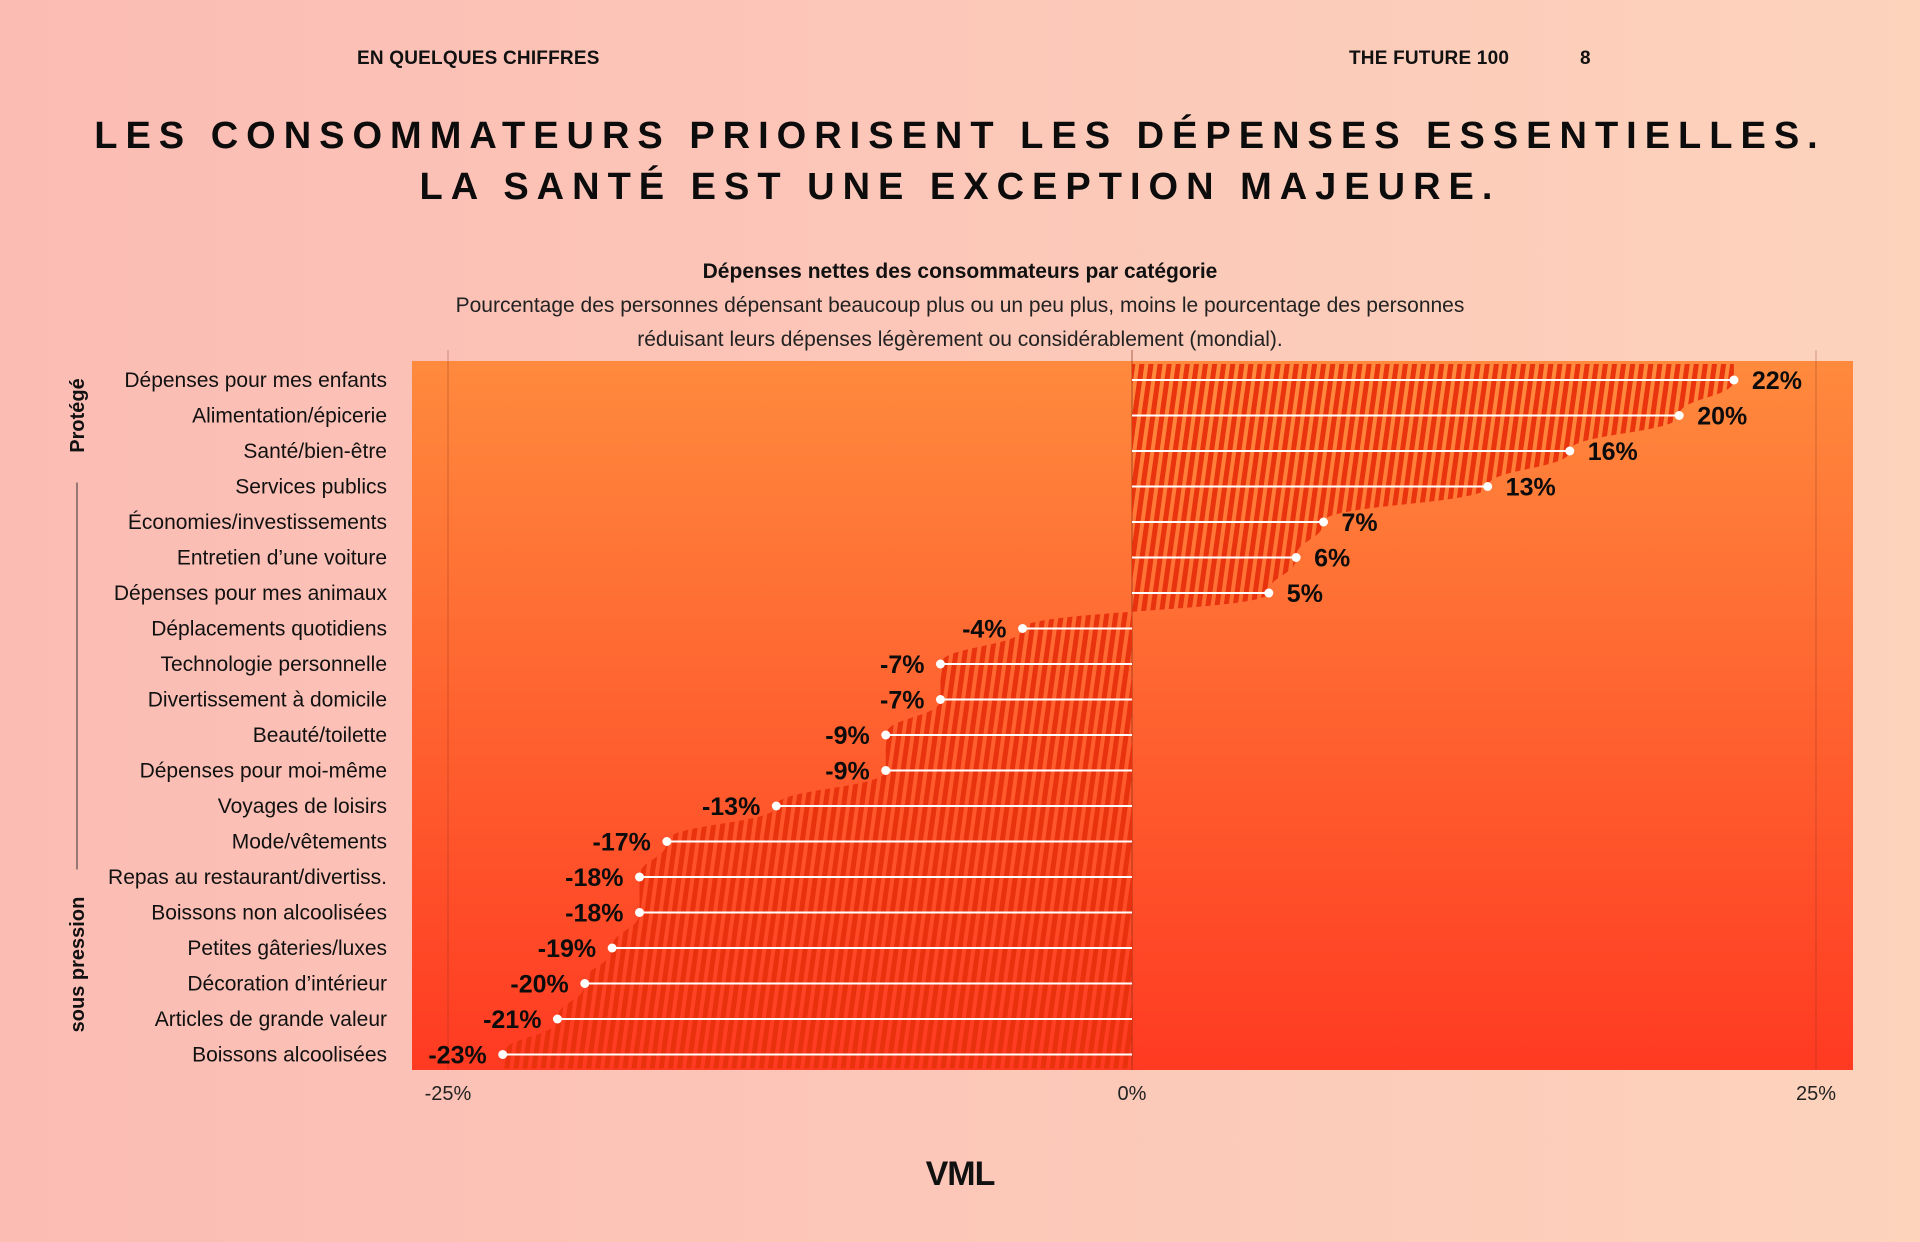  What do you see at coordinates (320, 735) in the screenshot?
I see `category-label: Beauté/toilette` at bounding box center [320, 735].